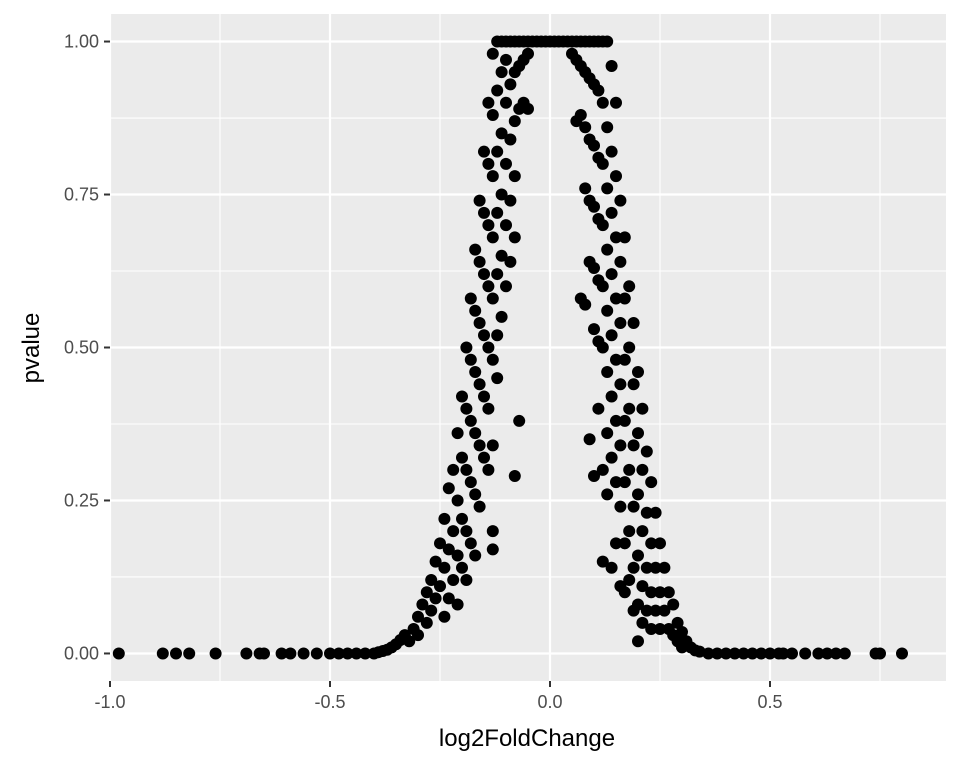 The height and width of the screenshot is (768, 960). Describe the element at coordinates (769, 702) in the screenshot. I see `x-tick-label: 0.5` at that location.